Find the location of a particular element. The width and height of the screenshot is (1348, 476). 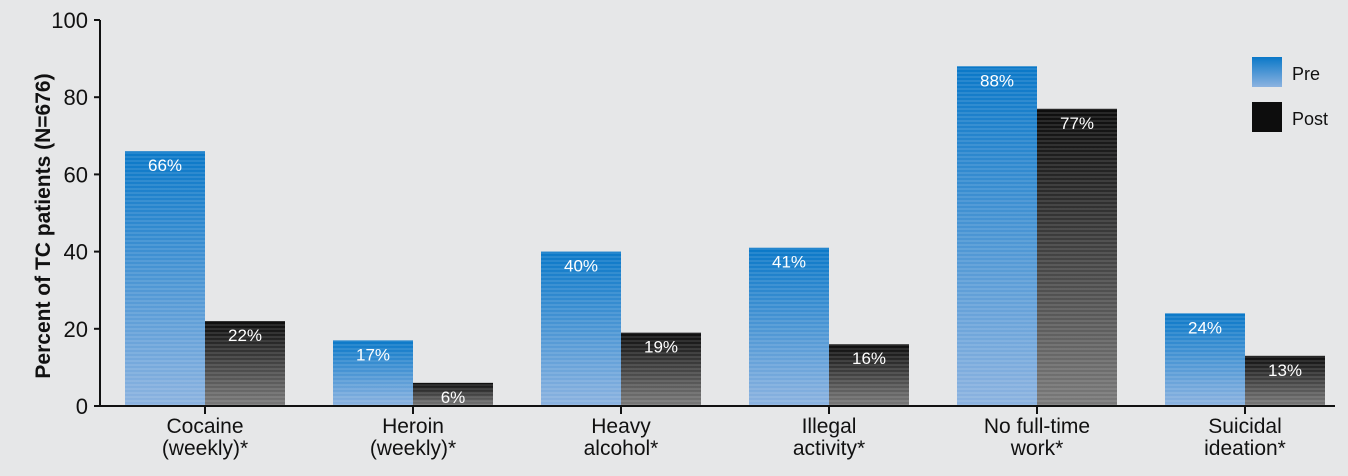

legend-swatch-pre is located at coordinates (1267, 72).